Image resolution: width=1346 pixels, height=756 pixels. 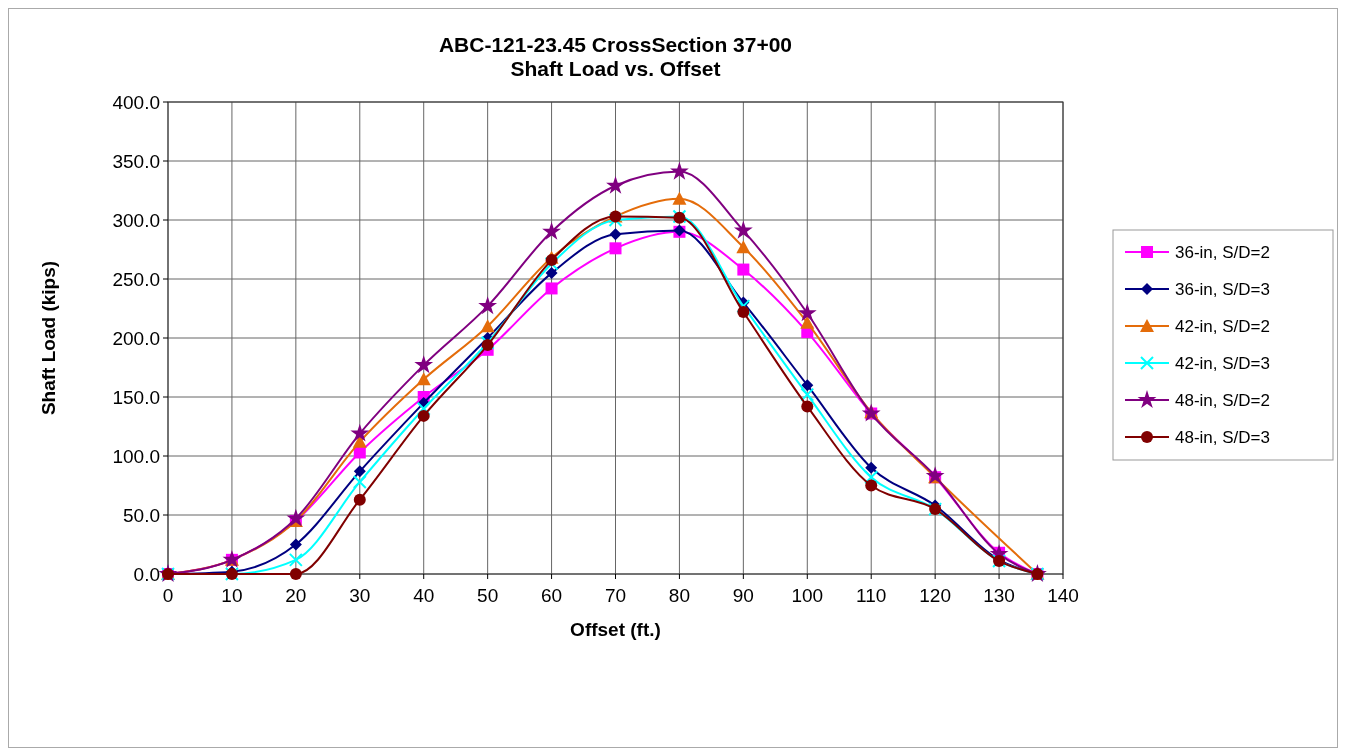 What do you see at coordinates (1222, 326) in the screenshot?
I see `legend-label: 42-in, S/D=2` at bounding box center [1222, 326].